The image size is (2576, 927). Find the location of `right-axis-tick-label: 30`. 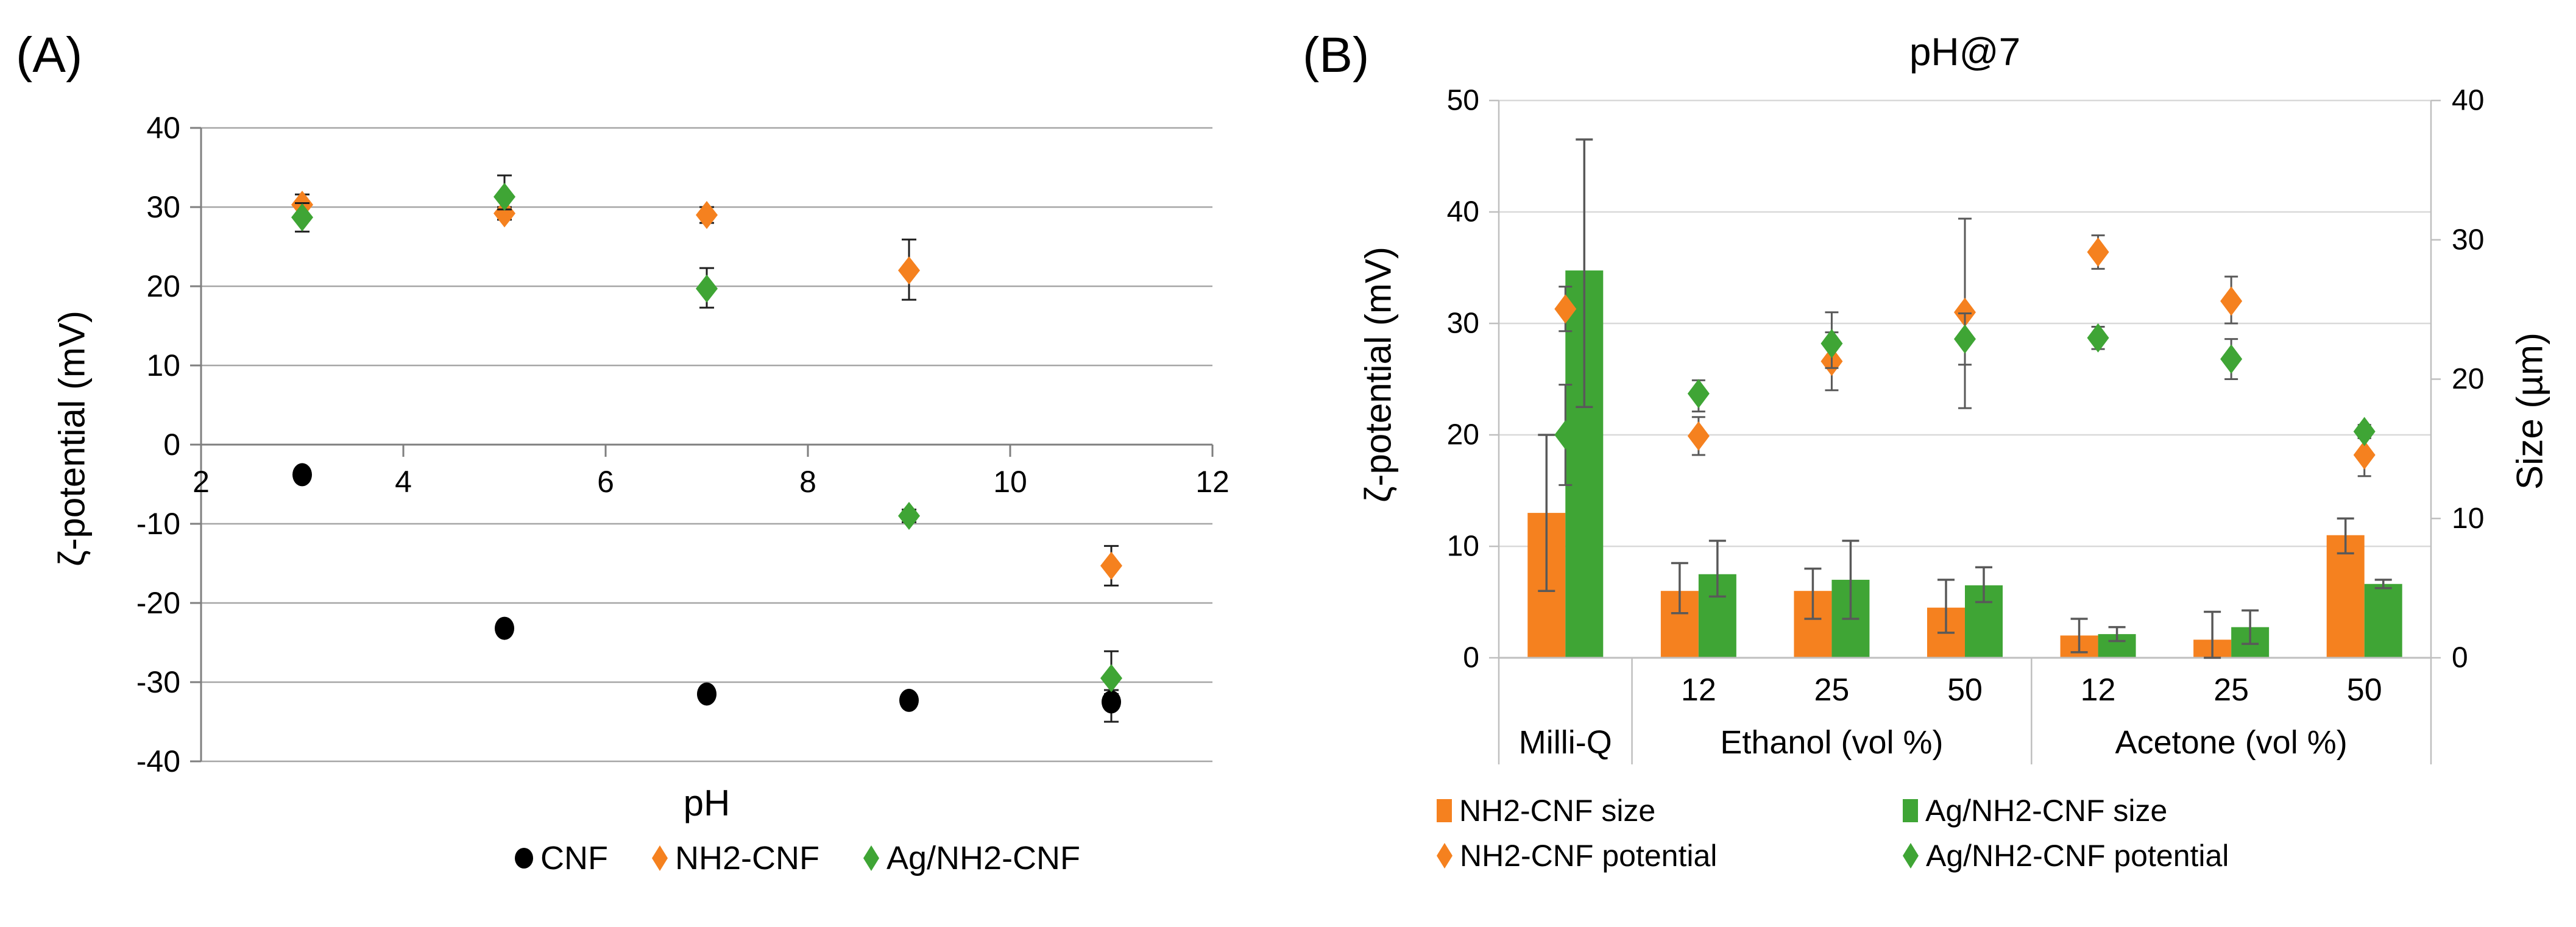

right-axis-tick-label: 30 is located at coordinates (2468, 240).